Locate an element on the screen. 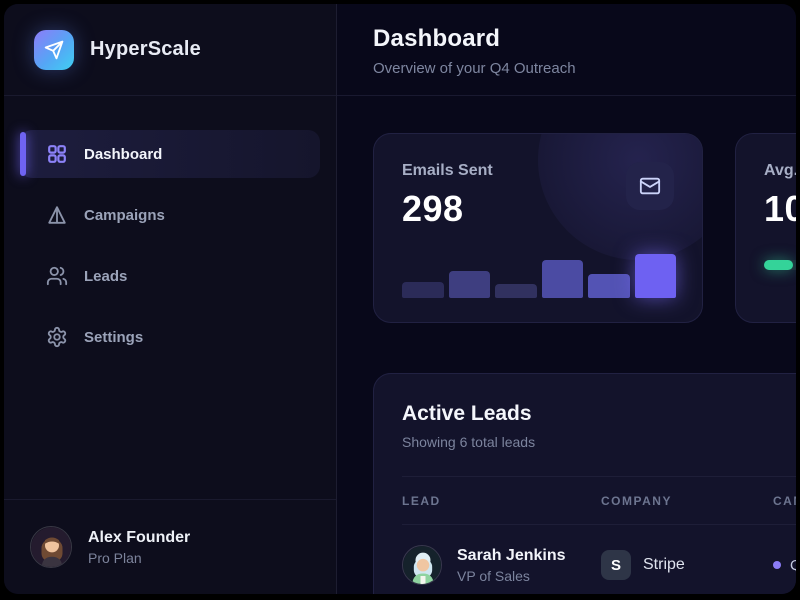 This screenshot has width=800, height=600. campaign-icon is located at coordinates (57, 215).